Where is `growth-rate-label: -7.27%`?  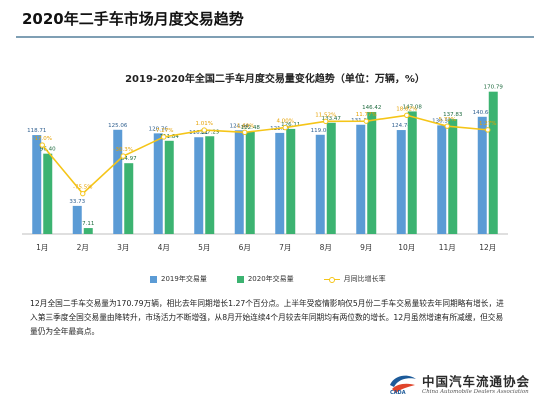 growth-rate-label: -7.27% is located at coordinates (163, 131).